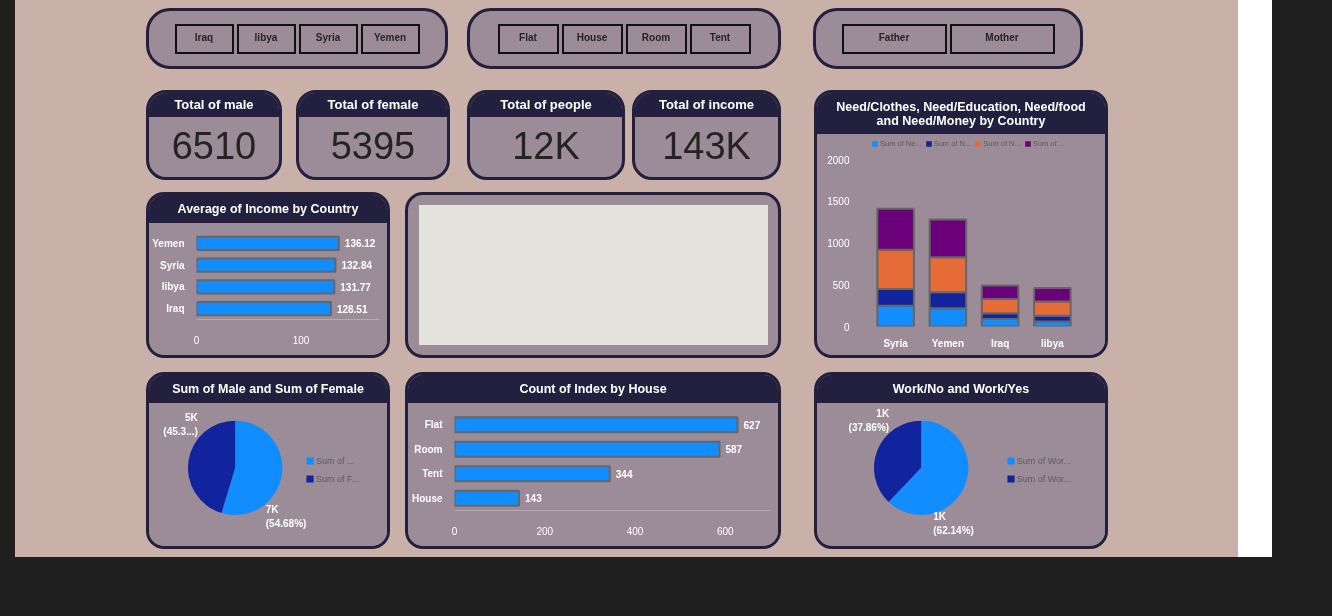 The image size is (1332, 616). What do you see at coordinates (841, 285) in the screenshot?
I see `y-tick-label: 500` at bounding box center [841, 285].